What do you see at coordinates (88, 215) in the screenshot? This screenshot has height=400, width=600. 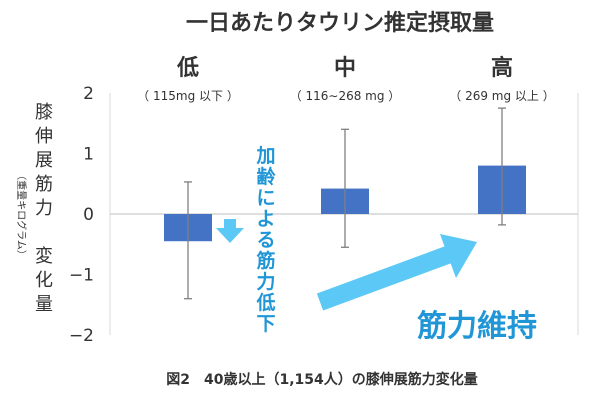 I see `y-tick-label: 0` at bounding box center [88, 215].